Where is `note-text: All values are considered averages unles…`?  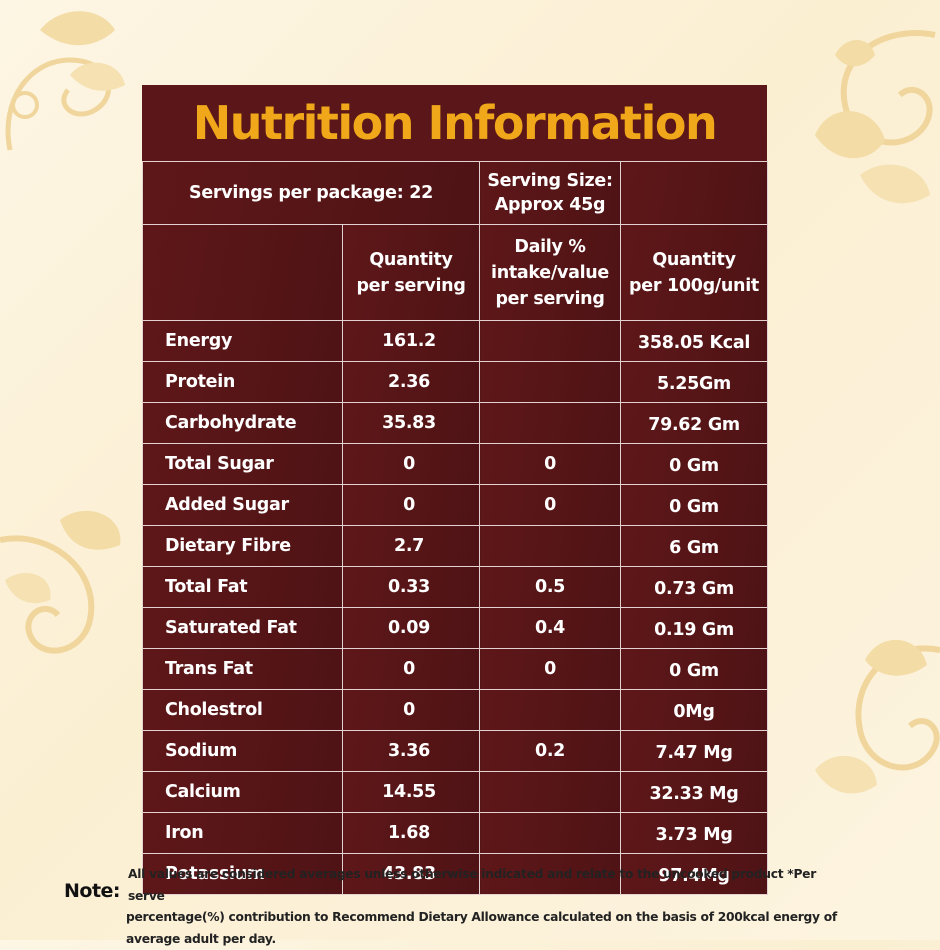
note-text: All values are considered averages unles… is located at coordinates (486, 907).